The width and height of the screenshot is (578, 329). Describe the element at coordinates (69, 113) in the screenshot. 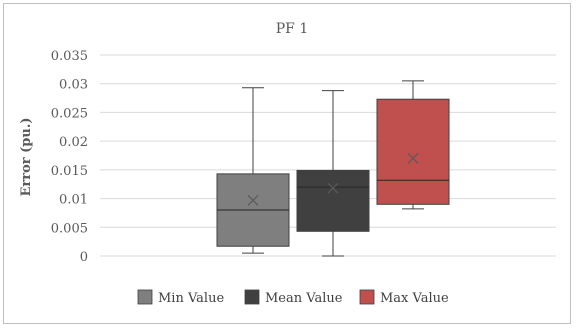

I see `y-tick-label: 0.025` at that location.